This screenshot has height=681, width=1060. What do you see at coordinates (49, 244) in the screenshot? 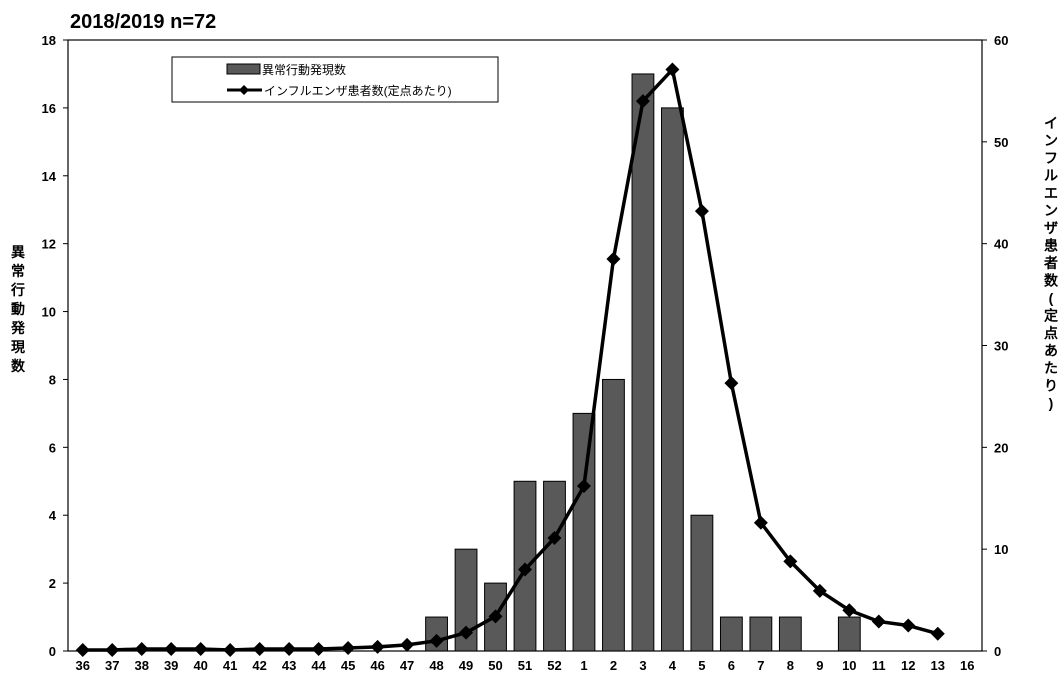
I see `y-left-tick-label: 12` at bounding box center [49, 244].